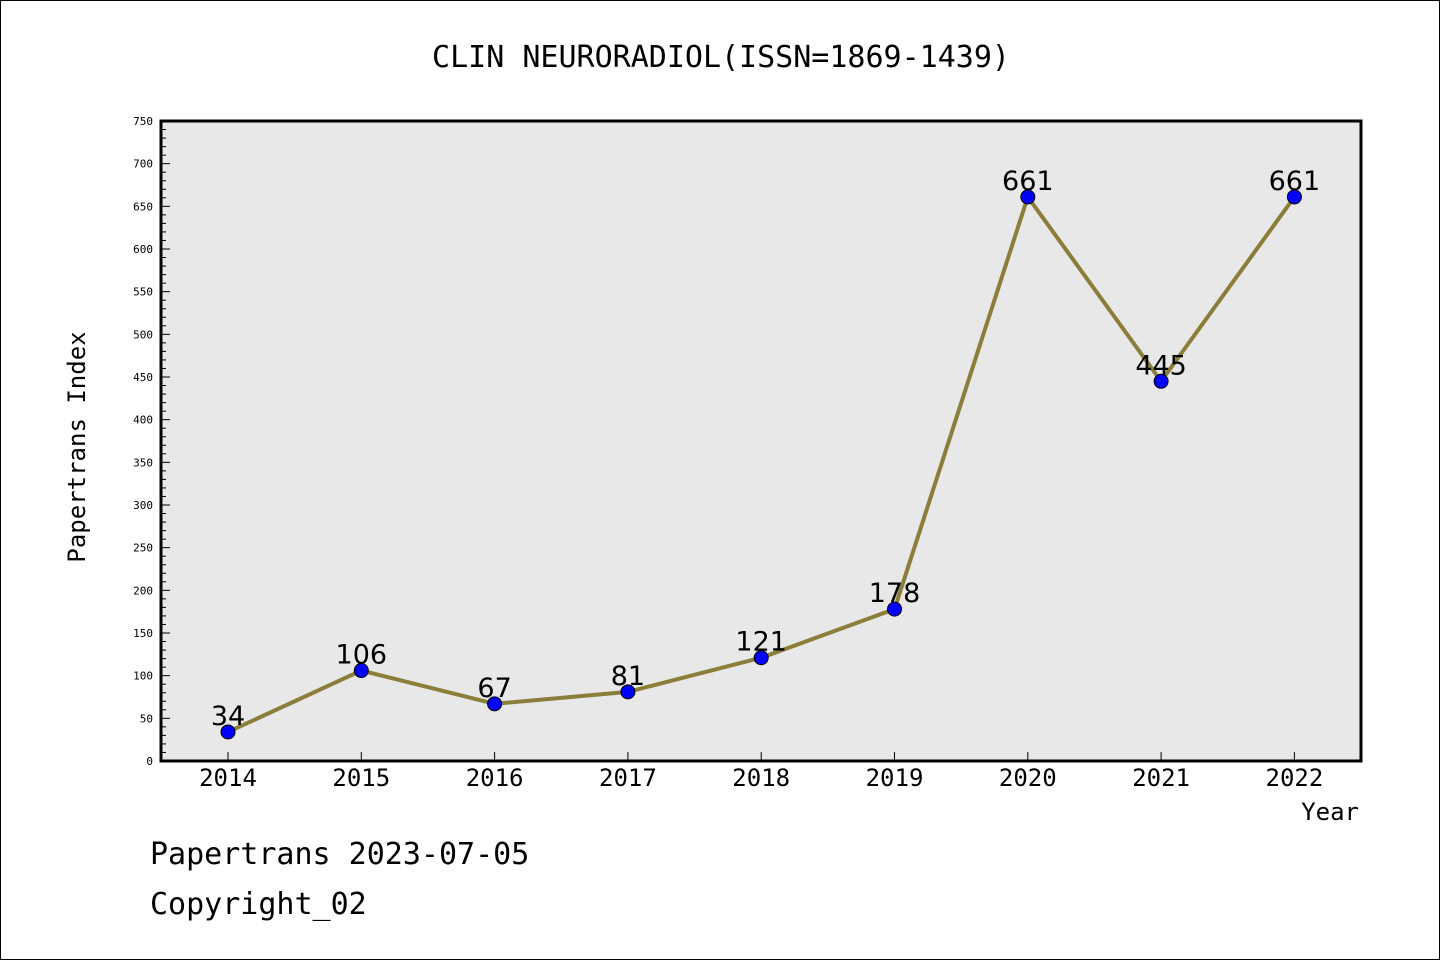 This screenshot has height=963, width=1440. What do you see at coordinates (1295, 778) in the screenshot?
I see `x-tick-label: 2022` at bounding box center [1295, 778].